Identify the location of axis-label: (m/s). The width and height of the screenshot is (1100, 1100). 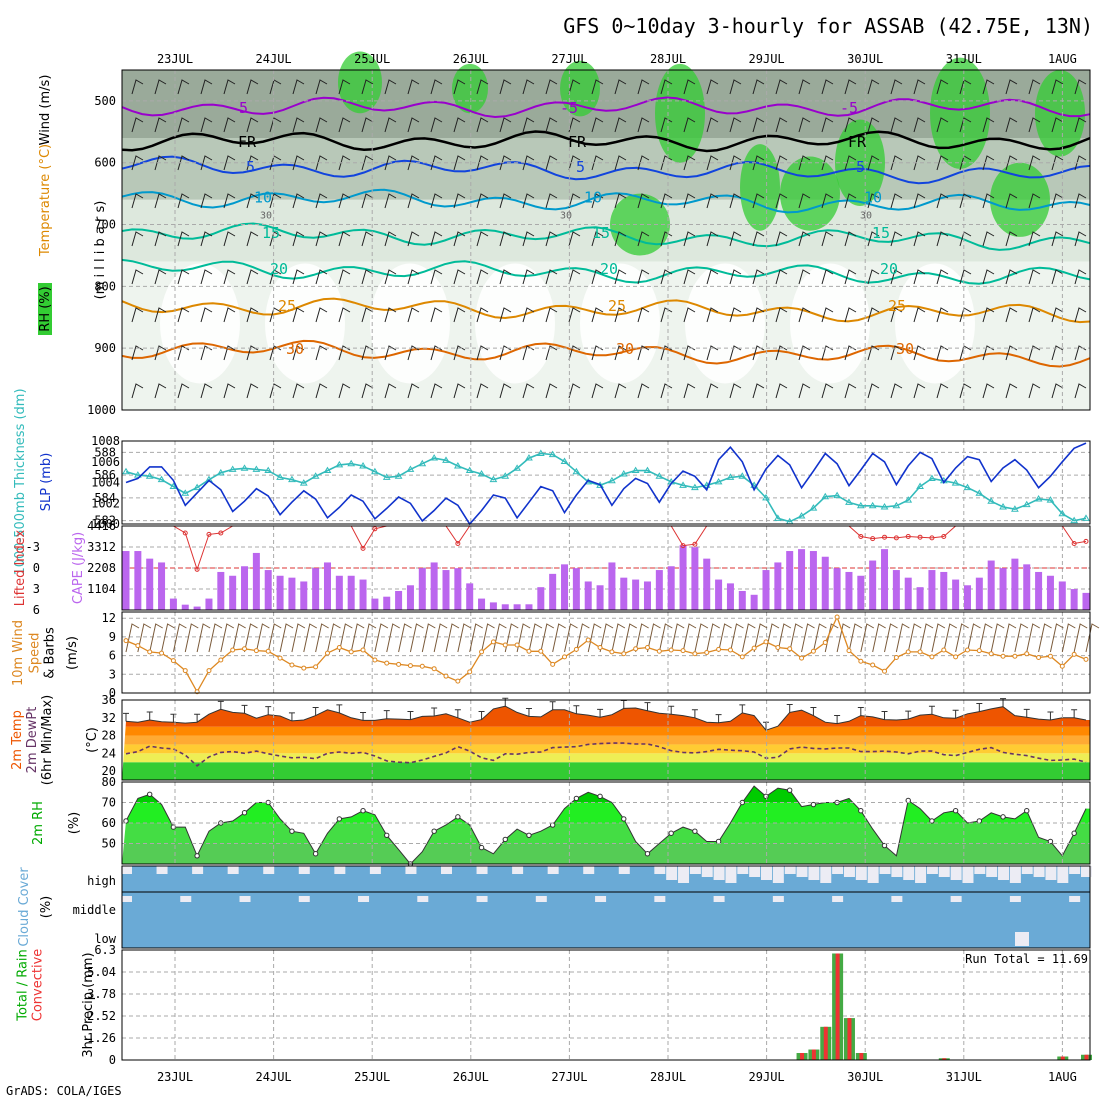
(72, 653).